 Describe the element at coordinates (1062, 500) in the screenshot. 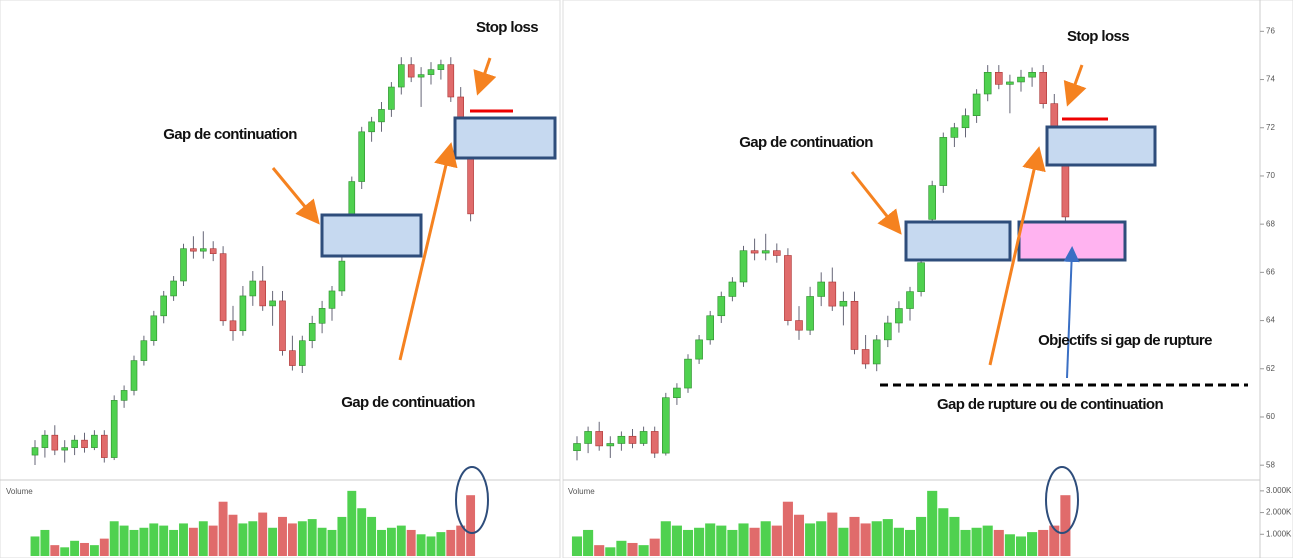

I see `circle` at that location.